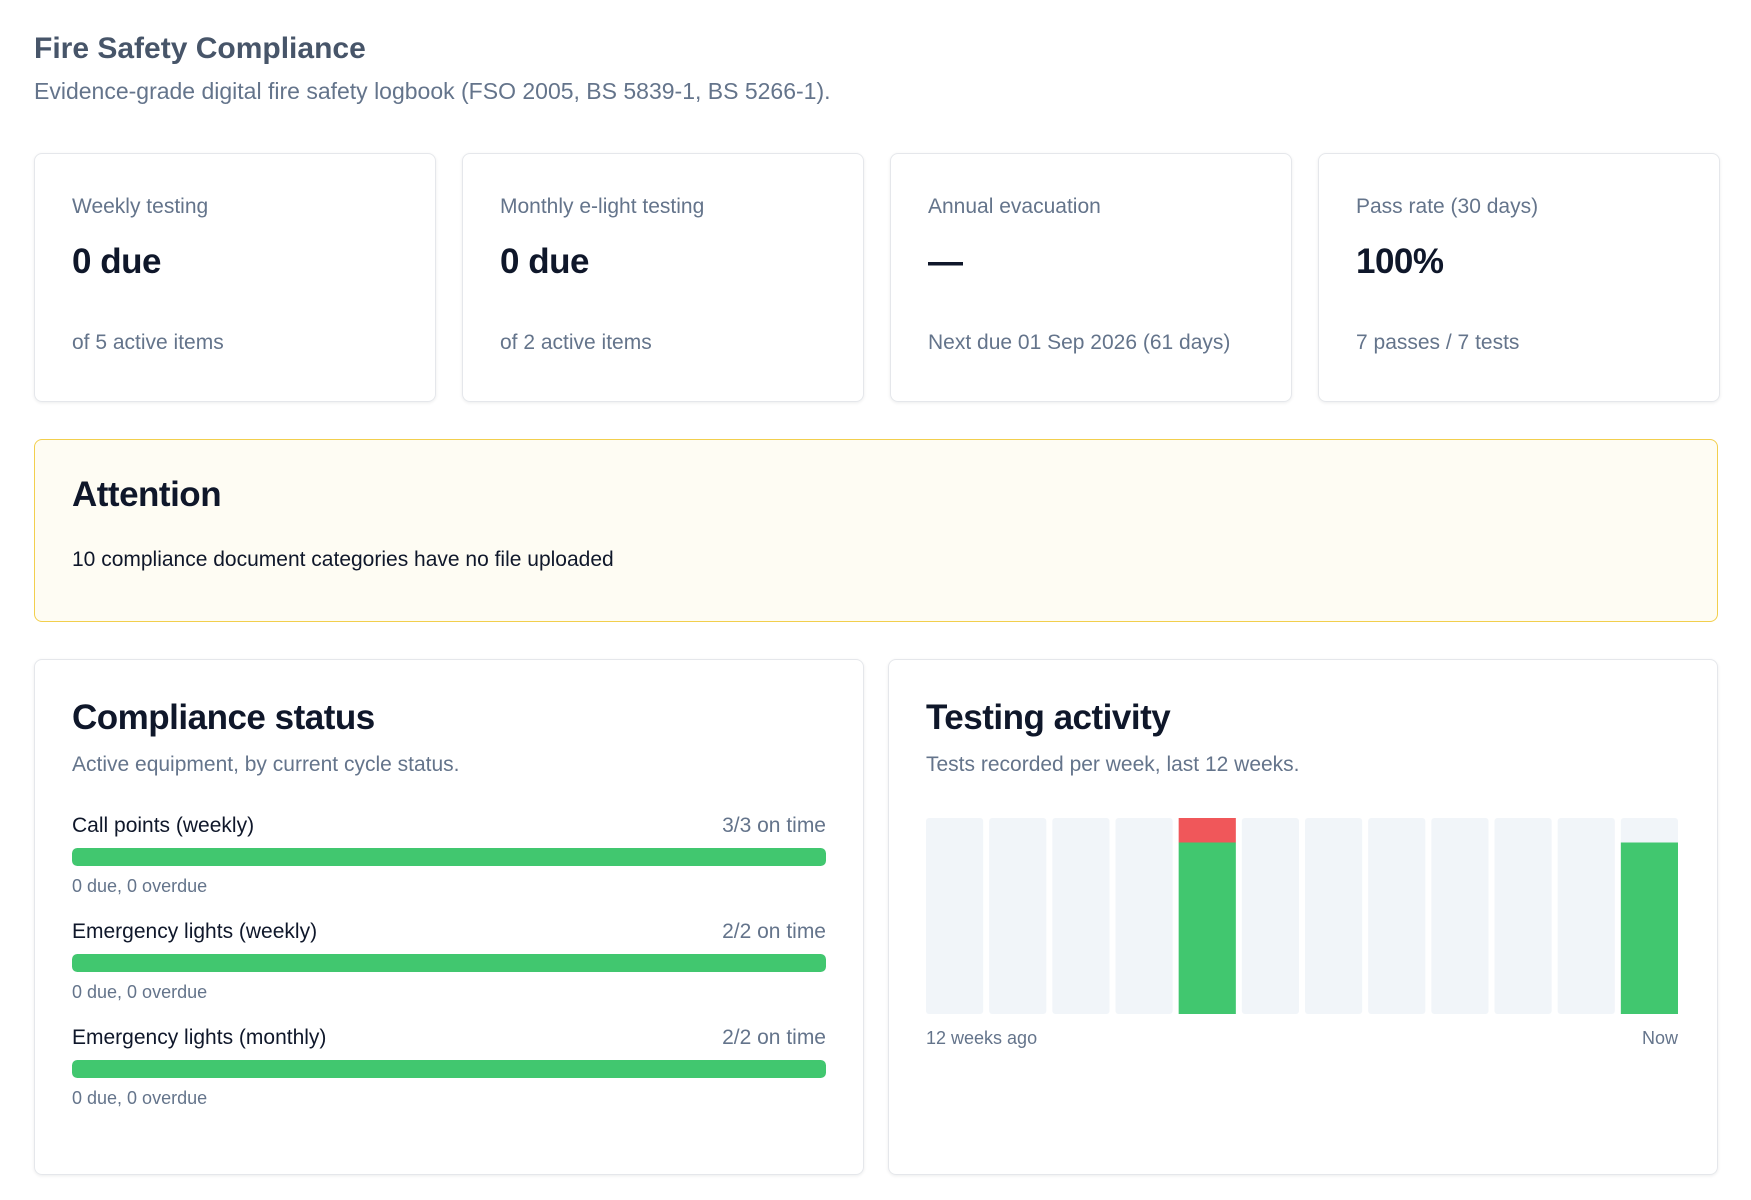  What do you see at coordinates (449, 932) in the screenshot?
I see `status-head: Emergency lights (weekly) 2/2 on time` at bounding box center [449, 932].